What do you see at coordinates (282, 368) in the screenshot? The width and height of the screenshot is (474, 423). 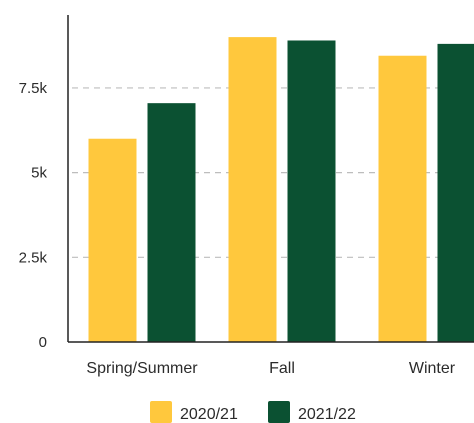 I see `x-category-label: Fall` at bounding box center [282, 368].